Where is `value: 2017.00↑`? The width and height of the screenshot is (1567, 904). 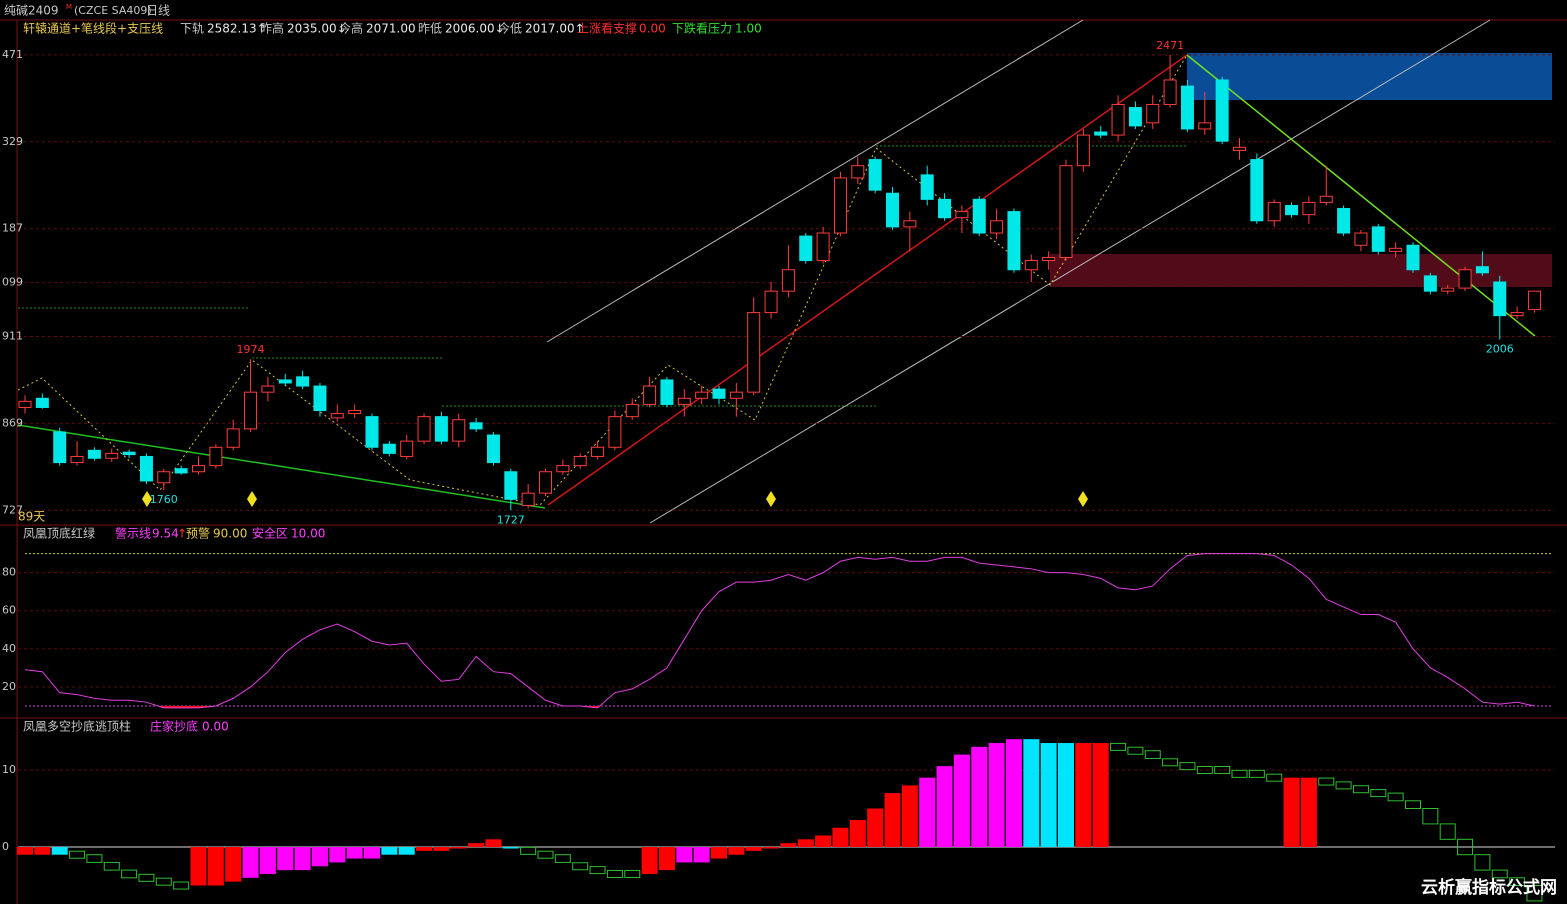
value: 2017.00↑ is located at coordinates (555, 29).